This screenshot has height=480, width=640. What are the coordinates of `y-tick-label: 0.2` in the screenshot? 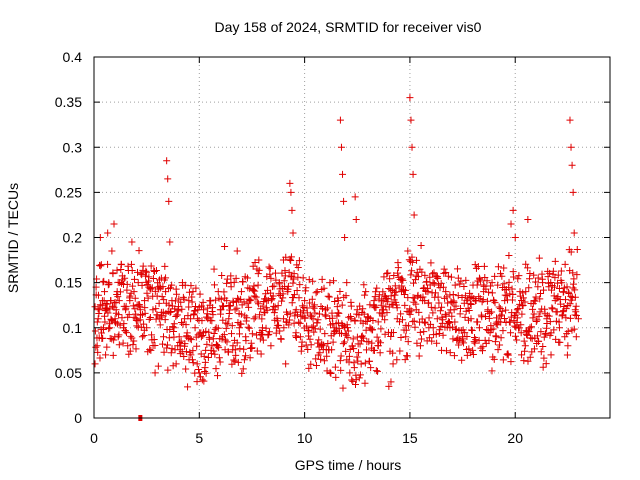 It's located at (73, 238).